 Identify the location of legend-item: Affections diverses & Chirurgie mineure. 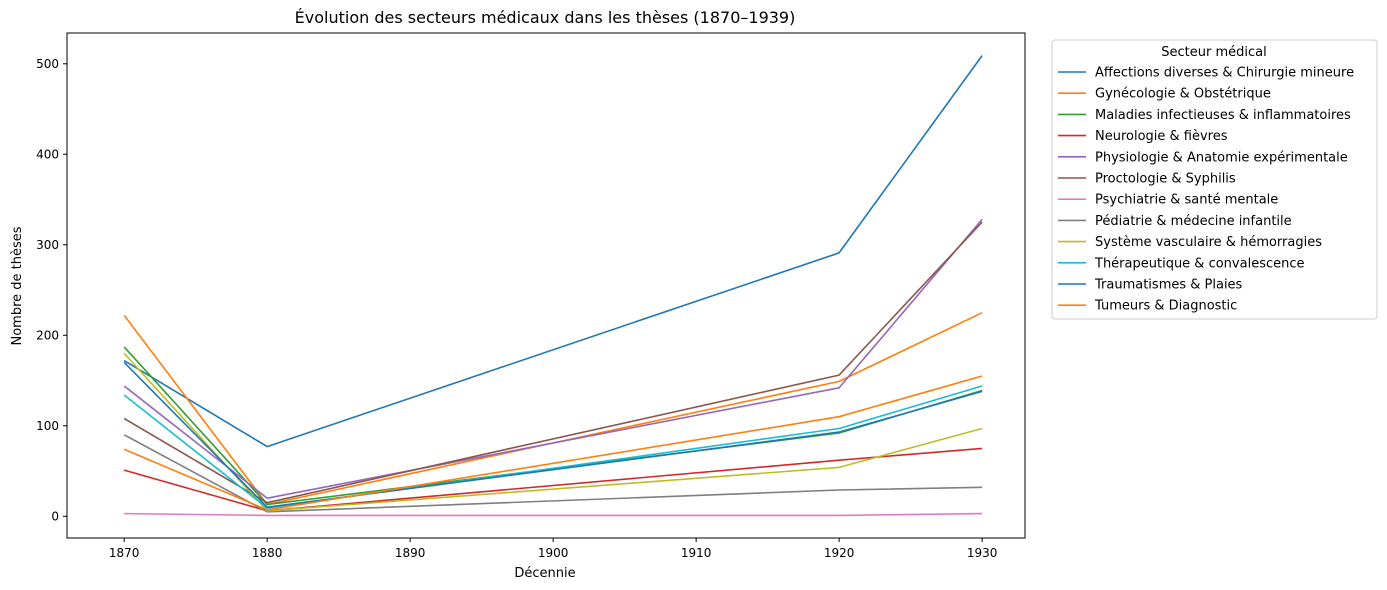
(1206, 73).